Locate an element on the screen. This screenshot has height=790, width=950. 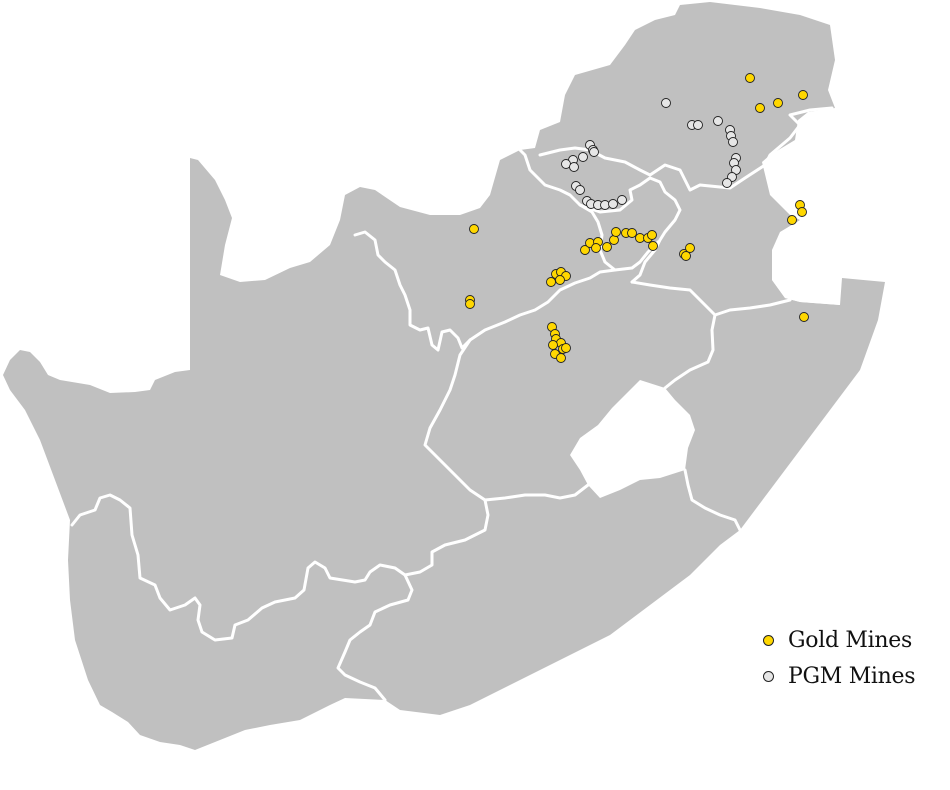
lesotho is located at coordinates (632, 439).